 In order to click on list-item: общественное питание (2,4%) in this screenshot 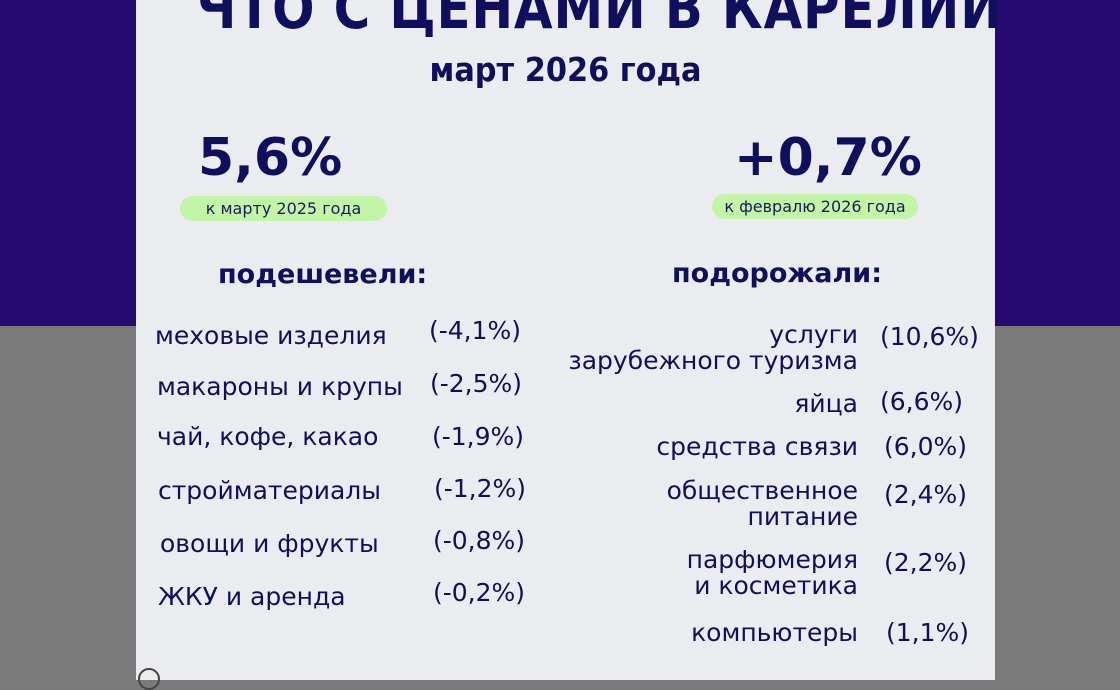, I will do `click(817, 503)`.